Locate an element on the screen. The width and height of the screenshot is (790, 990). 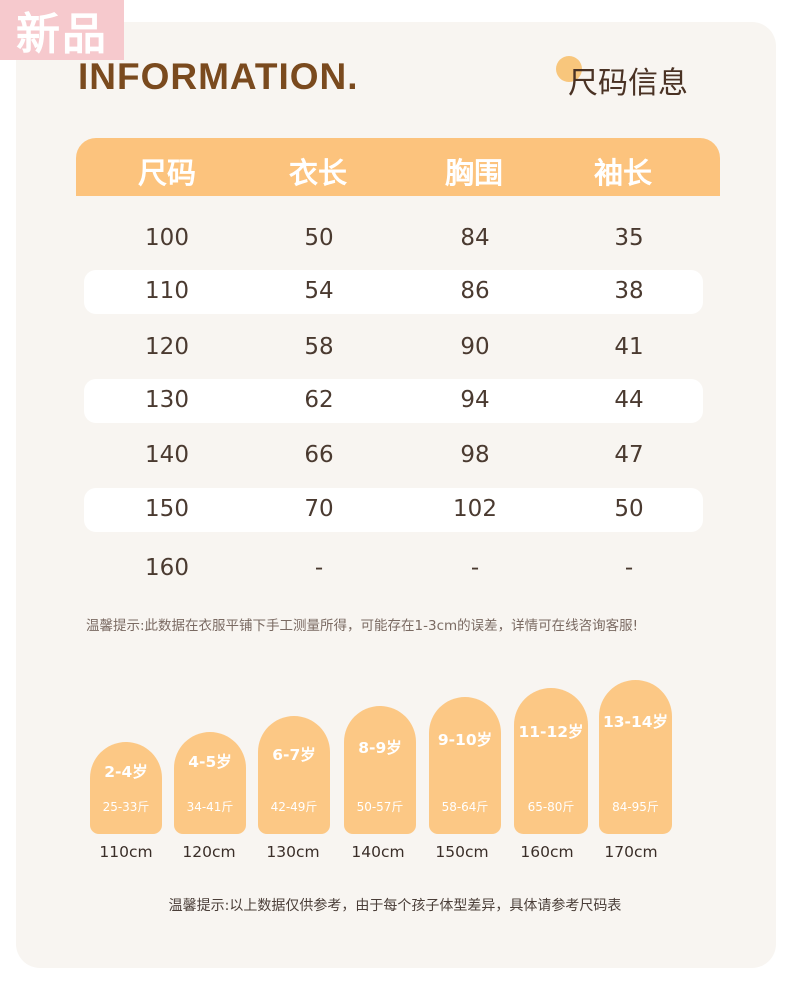
cell-length: 50 is located at coordinates (319, 238).